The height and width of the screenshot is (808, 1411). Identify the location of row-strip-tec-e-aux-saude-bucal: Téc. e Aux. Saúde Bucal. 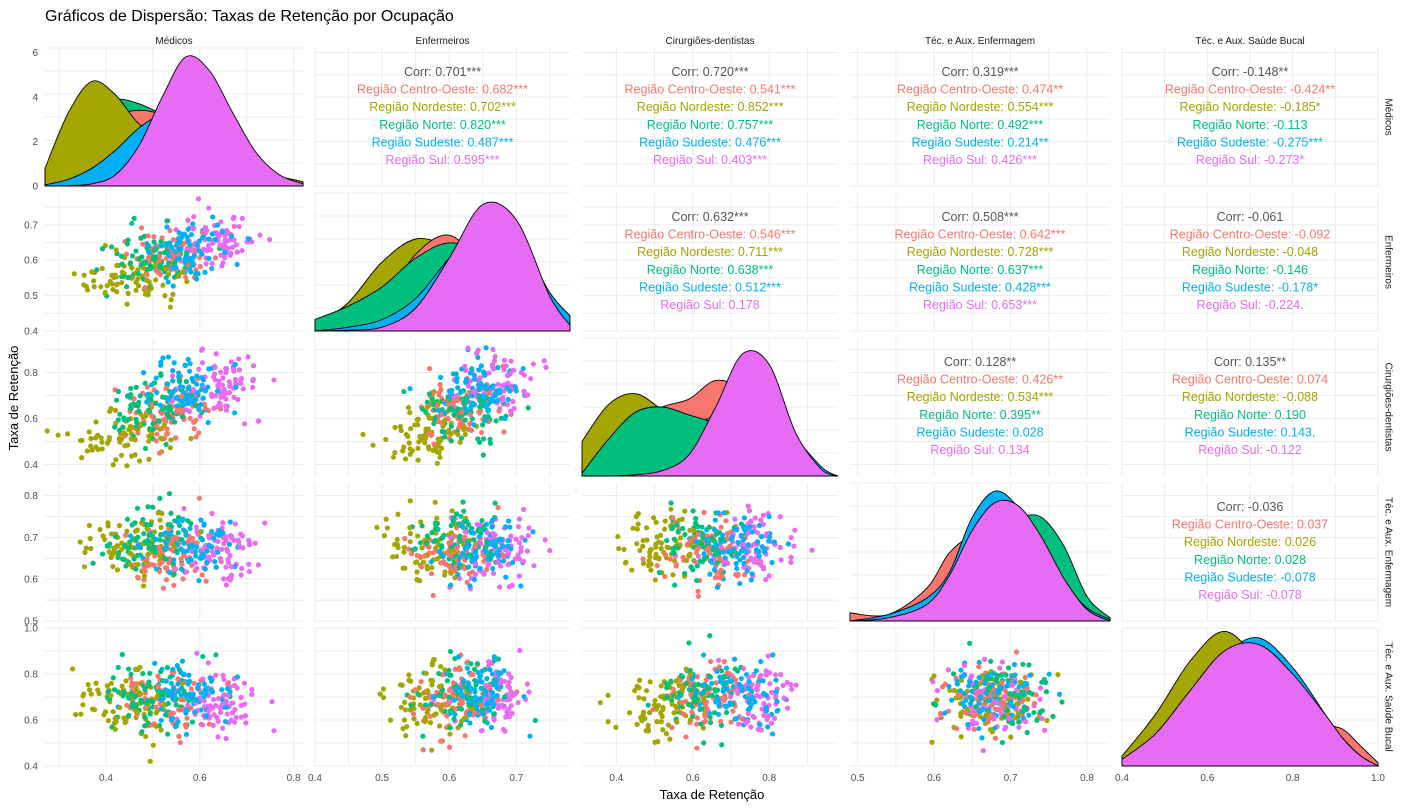
(1387, 697).